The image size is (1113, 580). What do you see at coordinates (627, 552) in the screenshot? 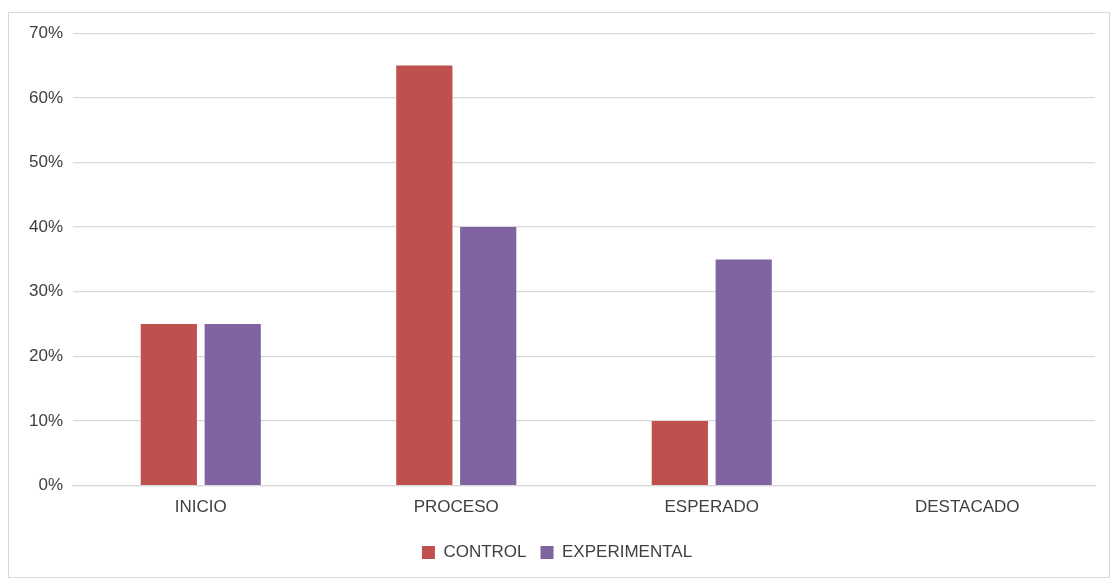
I see `legend-label: EXPERIMENTAL` at bounding box center [627, 552].